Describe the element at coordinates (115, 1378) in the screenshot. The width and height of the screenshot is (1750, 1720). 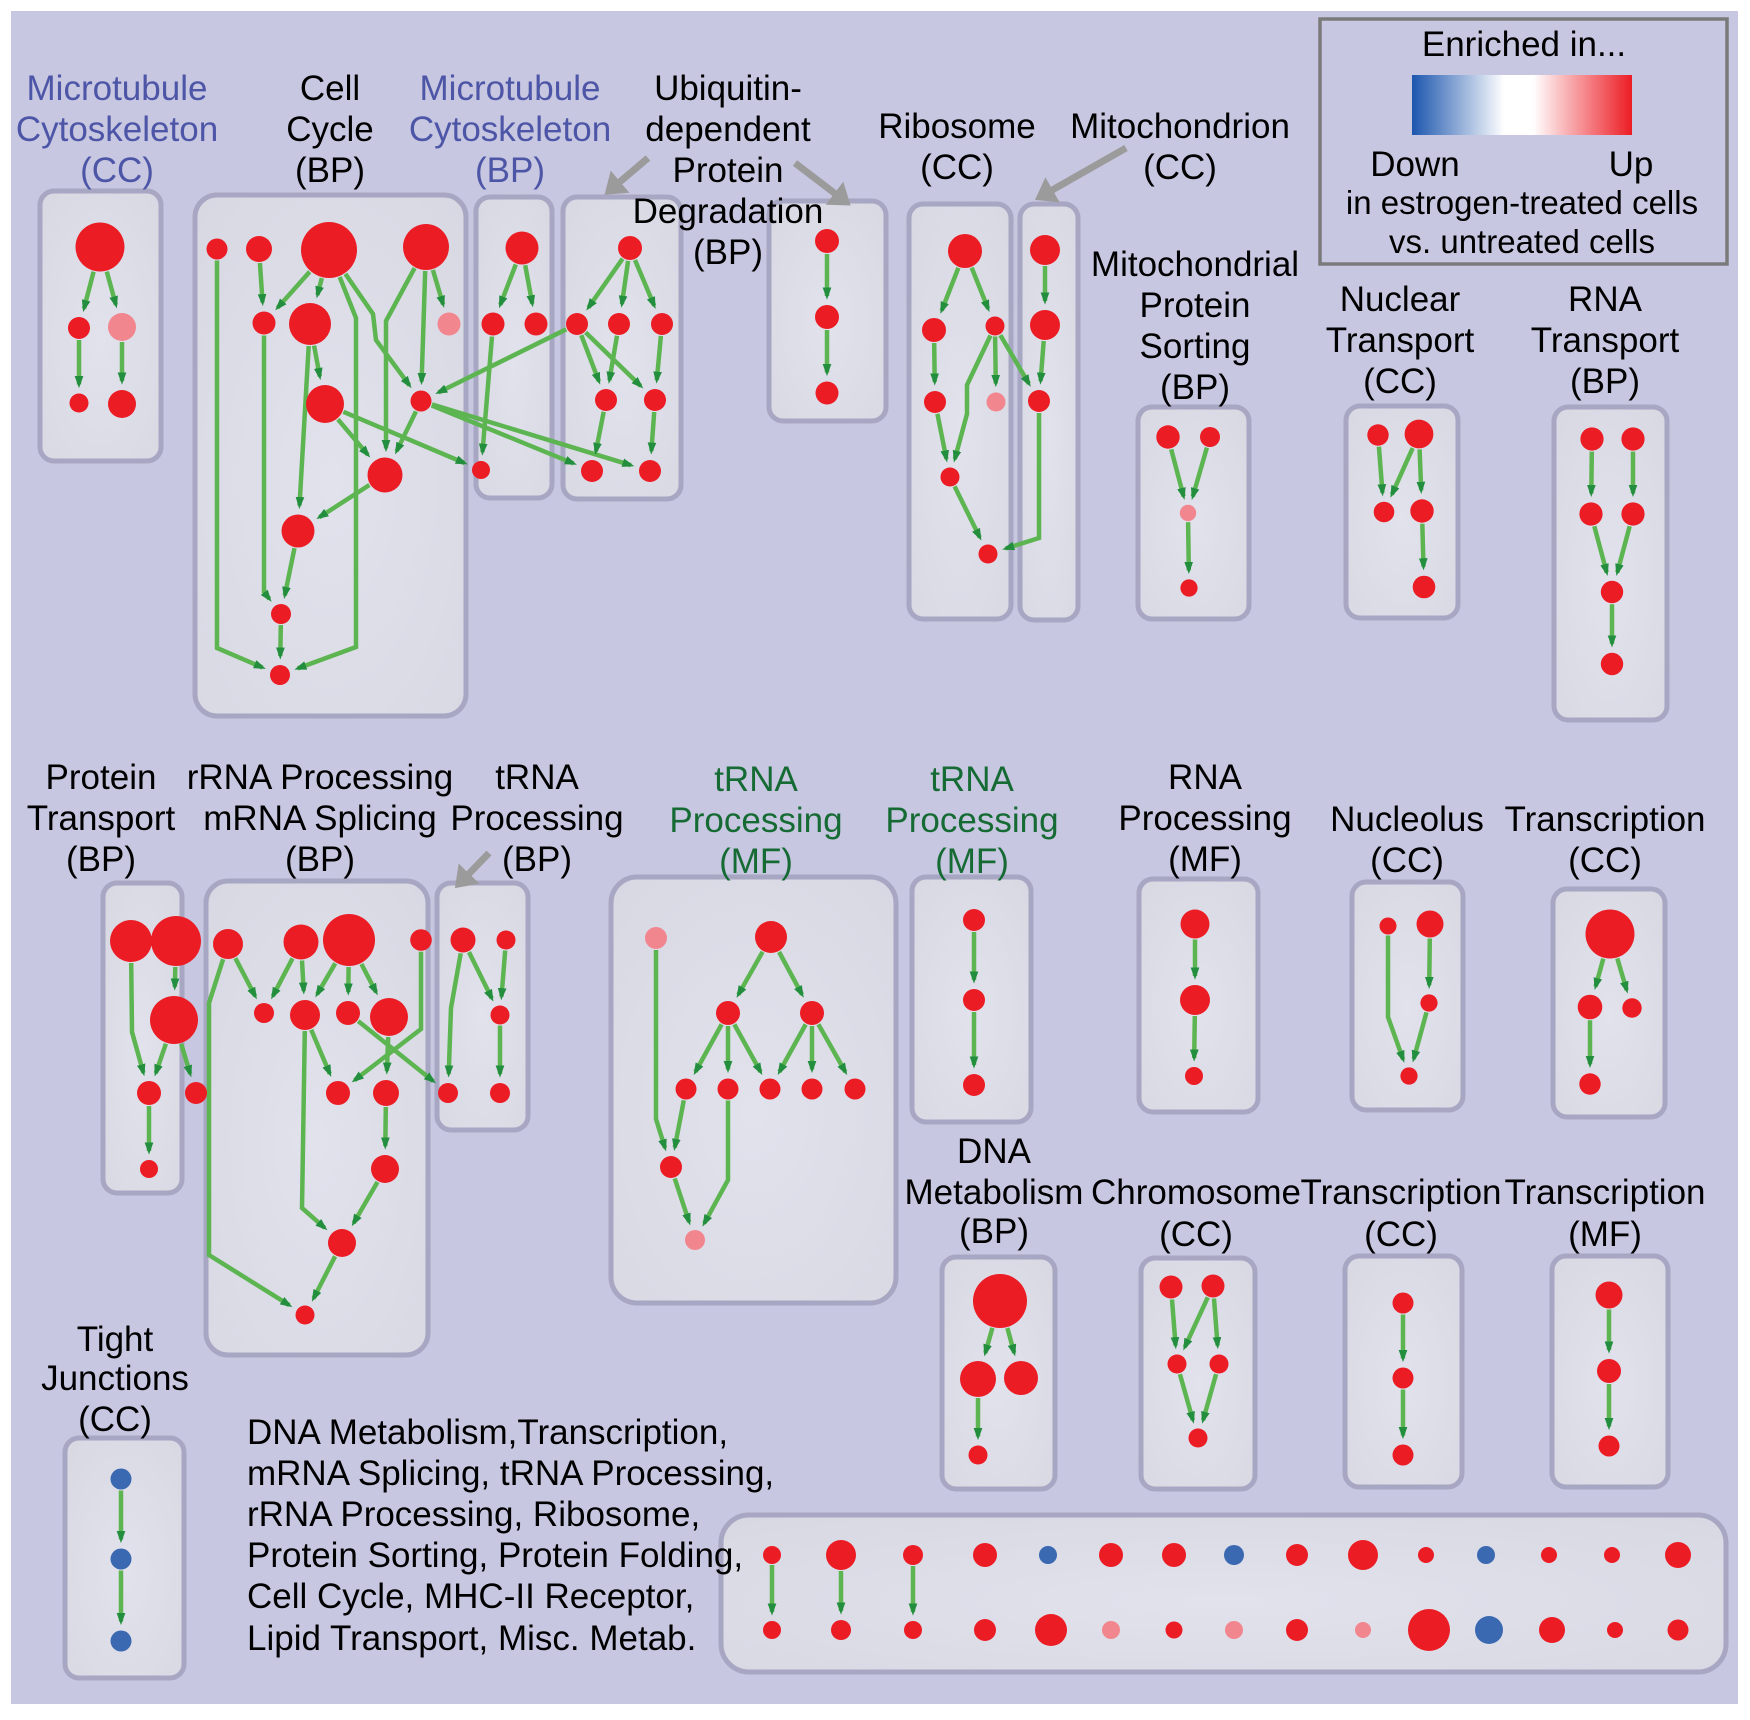
I see `svg-text: Junctions` at that location.